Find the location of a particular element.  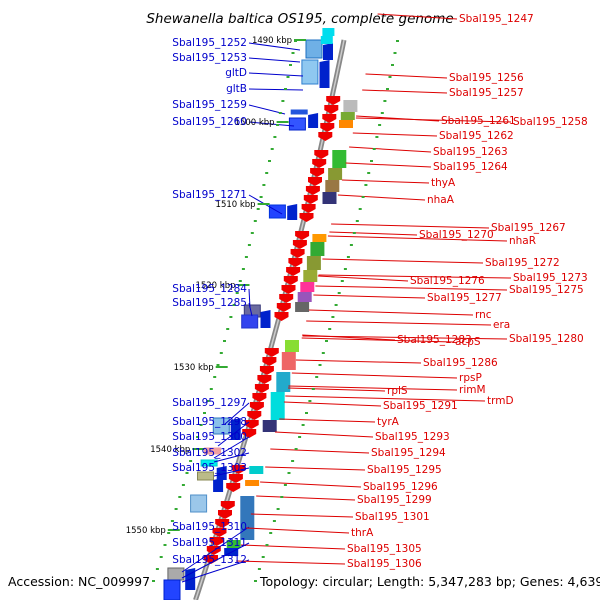

gene-label-left: Sbal195_1298 is located at coordinates (209, 422).